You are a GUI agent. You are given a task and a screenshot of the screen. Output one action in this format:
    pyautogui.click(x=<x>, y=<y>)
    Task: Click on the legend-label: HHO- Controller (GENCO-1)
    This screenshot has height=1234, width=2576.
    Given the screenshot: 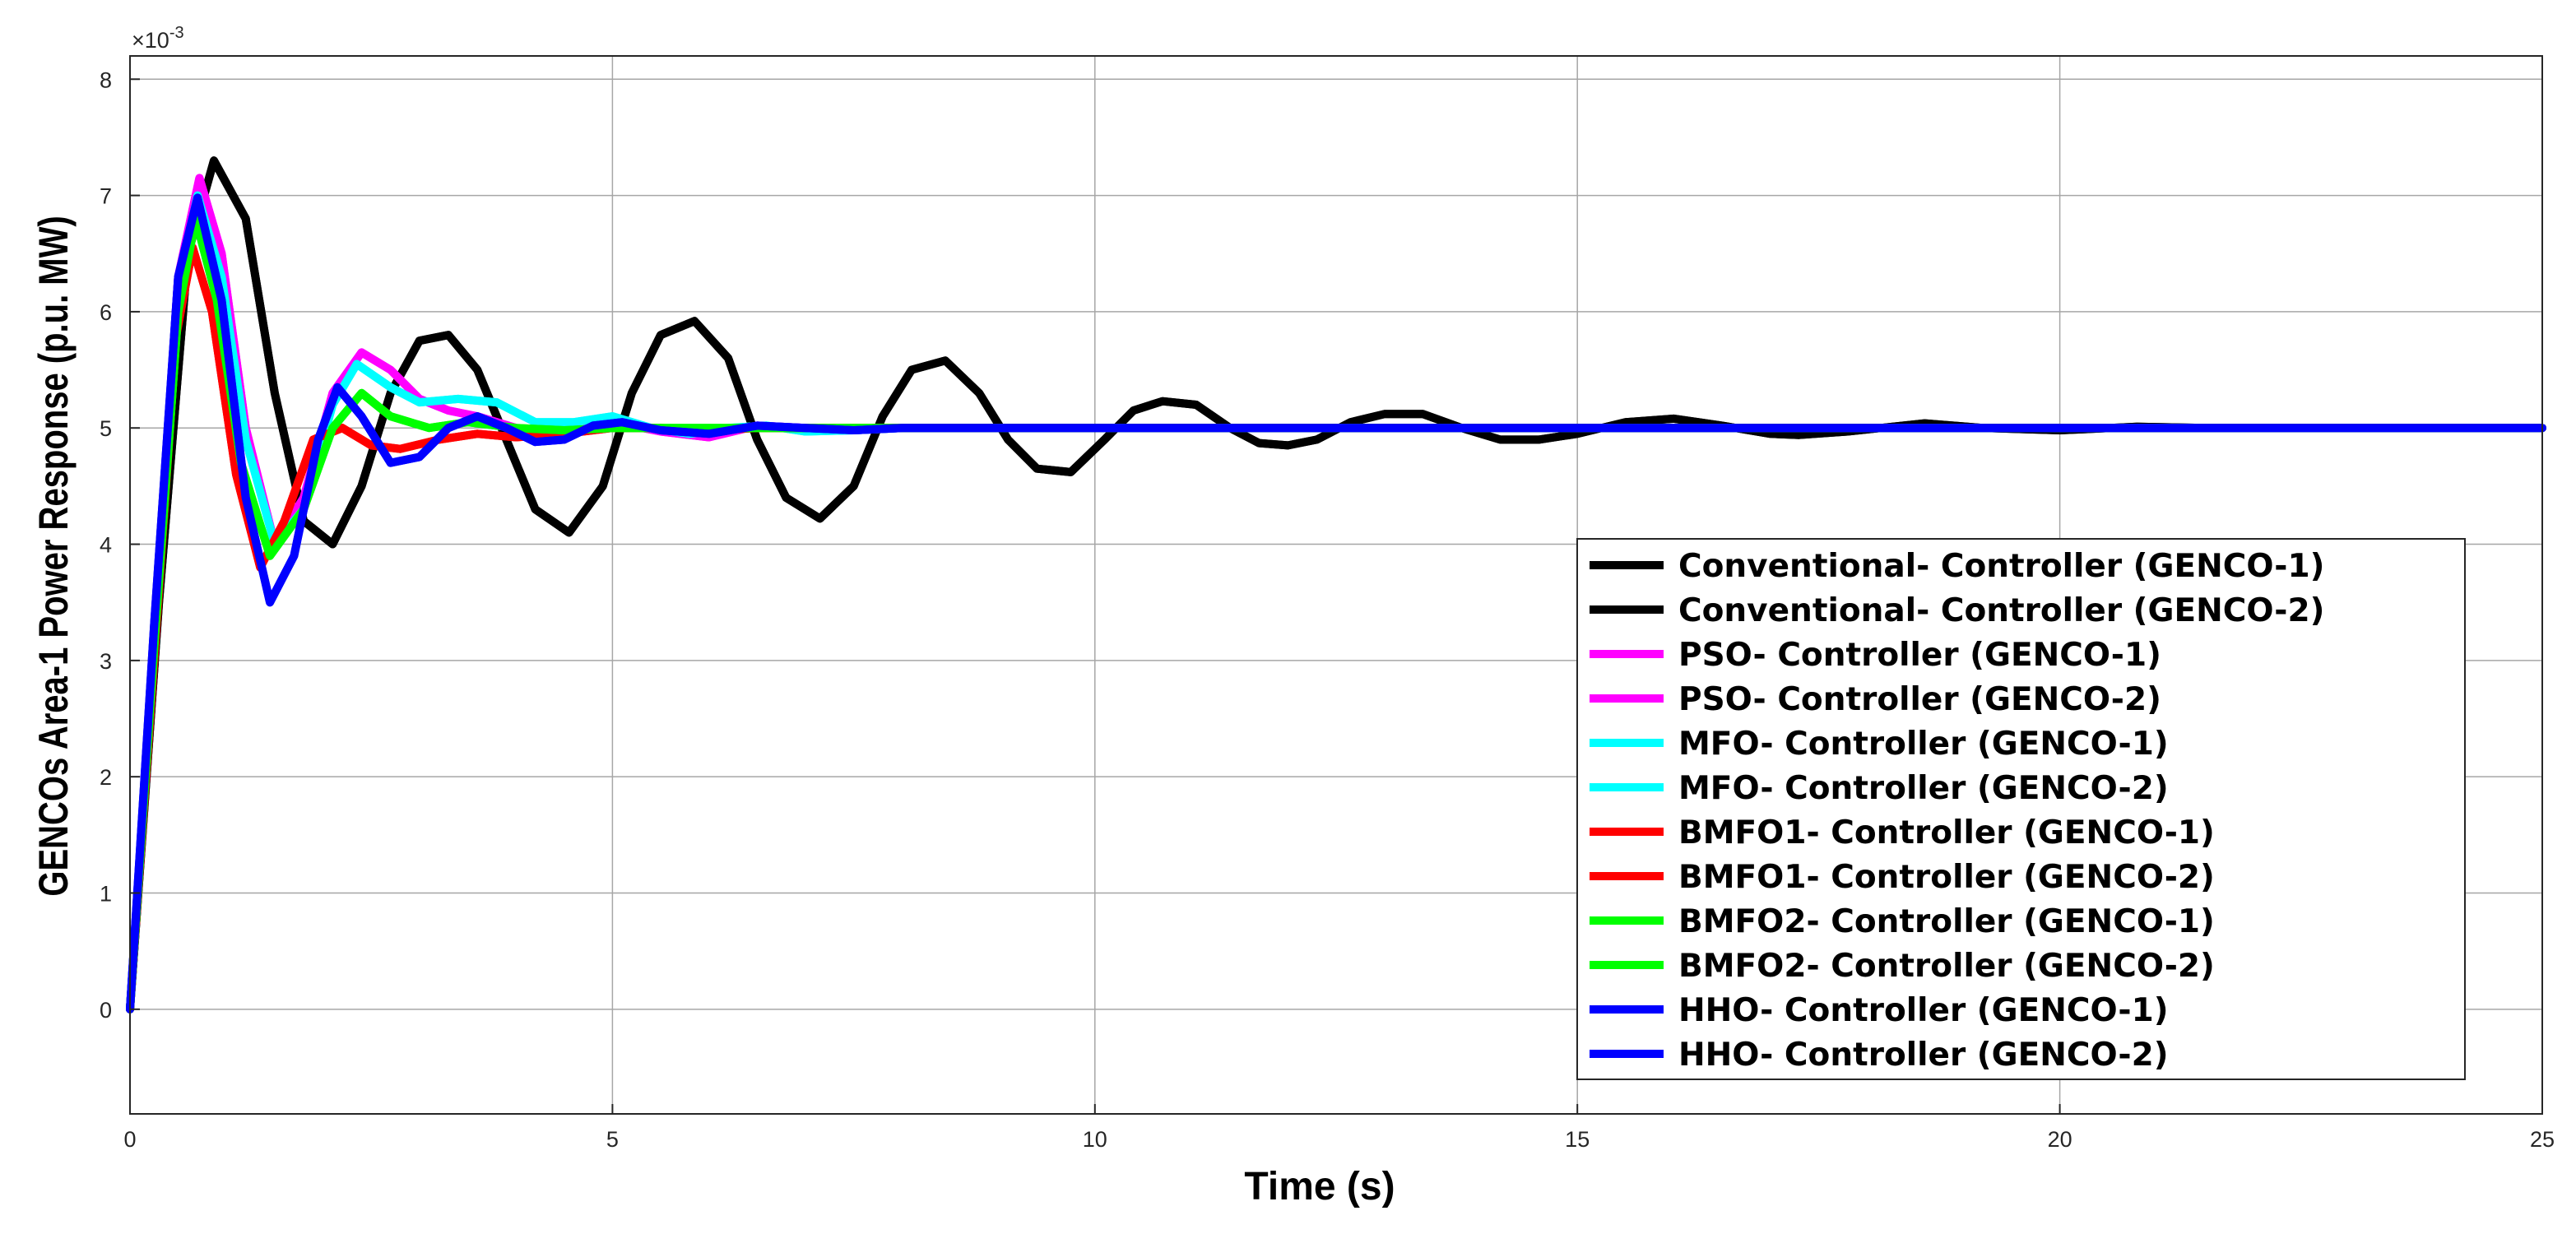 What is the action you would take?
    pyautogui.click(x=1923, y=1010)
    